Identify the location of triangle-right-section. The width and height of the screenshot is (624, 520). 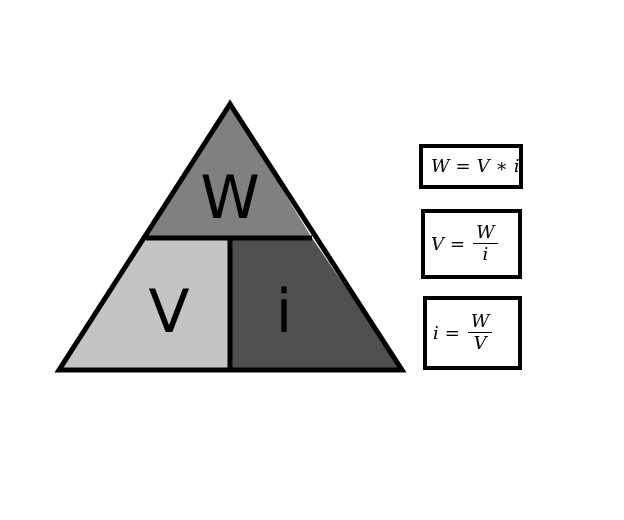
(316, 304).